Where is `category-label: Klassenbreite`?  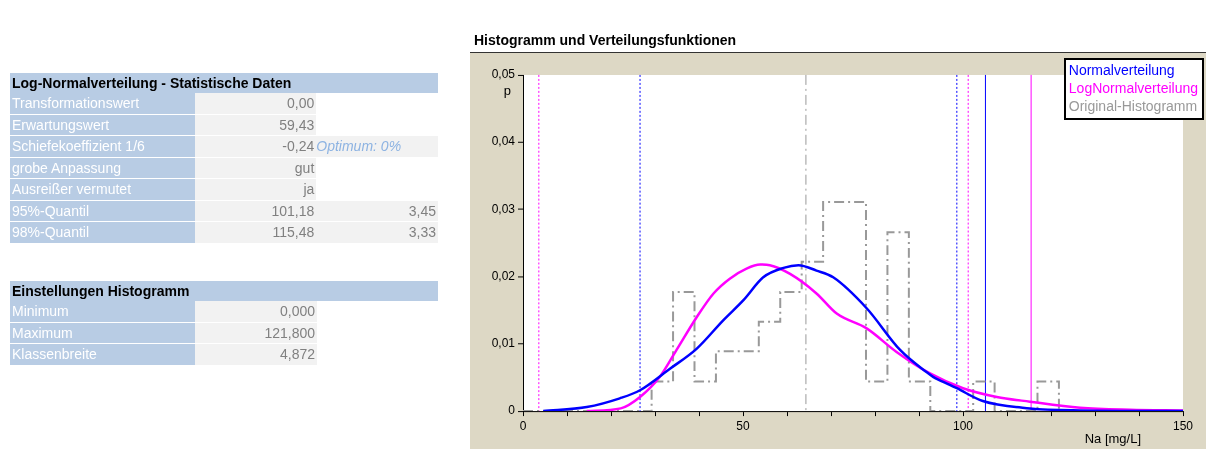 category-label: Klassenbreite is located at coordinates (54, 354).